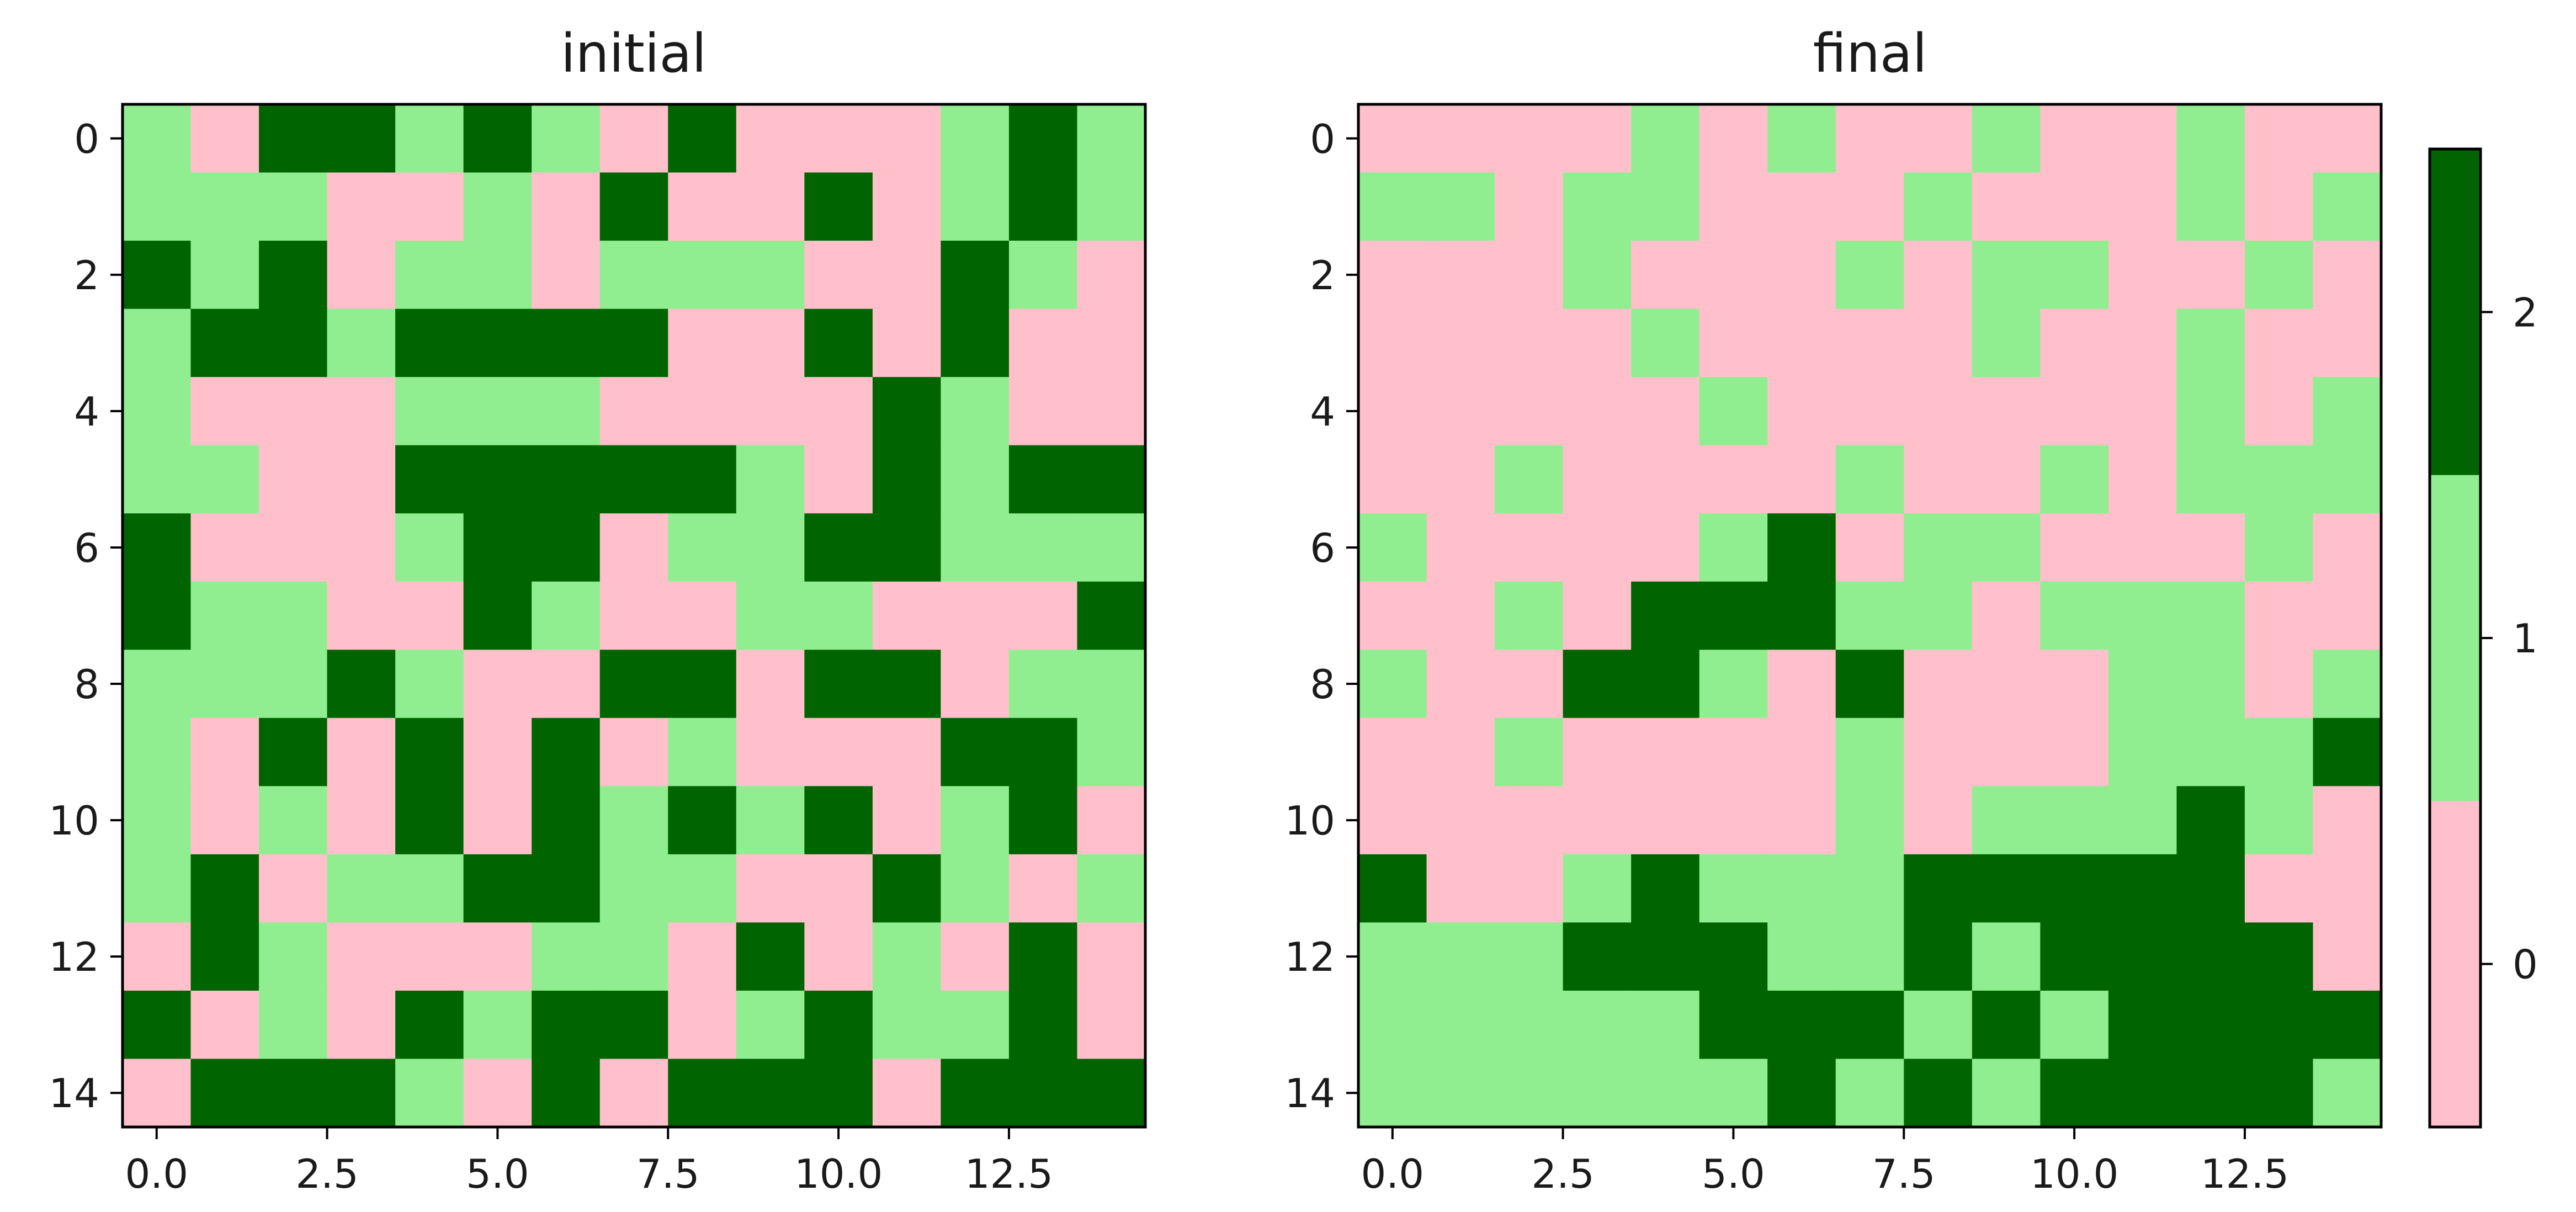 This screenshot has width=2576, height=1212. What do you see at coordinates (497, 1174) in the screenshot?
I see `x-tick-label: 5.0` at bounding box center [497, 1174].